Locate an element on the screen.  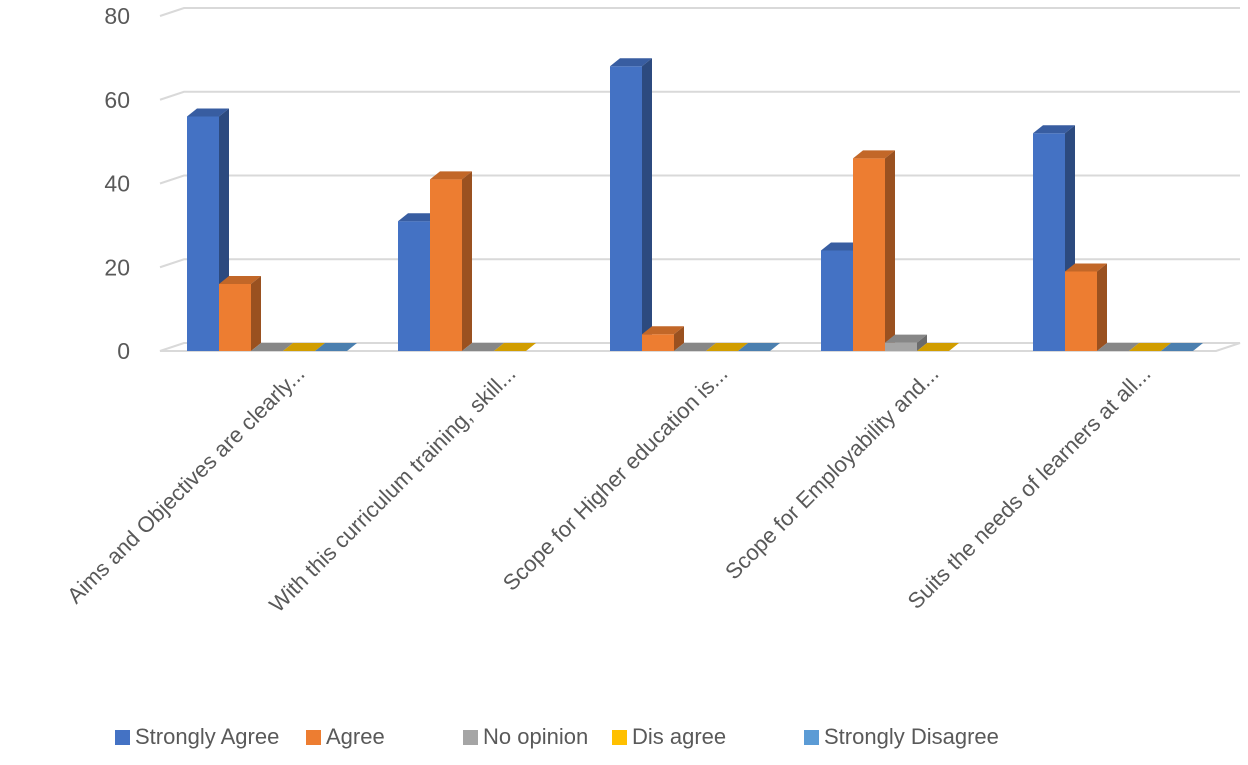
y-axis: 0 20 40 60 80 is located at coordinates (117, 183).